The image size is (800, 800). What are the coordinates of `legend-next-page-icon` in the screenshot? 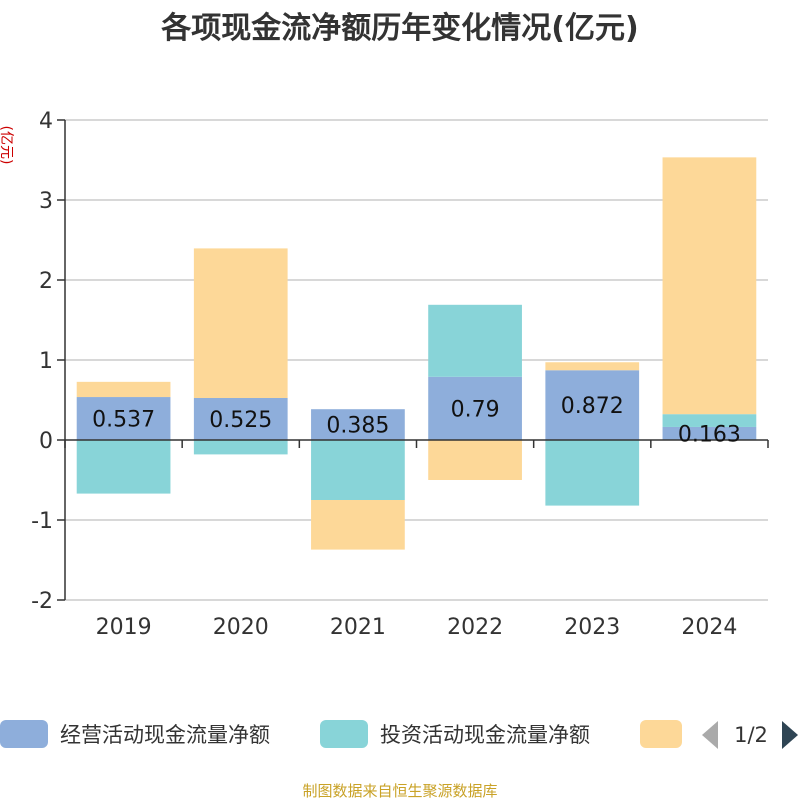 It's located at (790, 735).